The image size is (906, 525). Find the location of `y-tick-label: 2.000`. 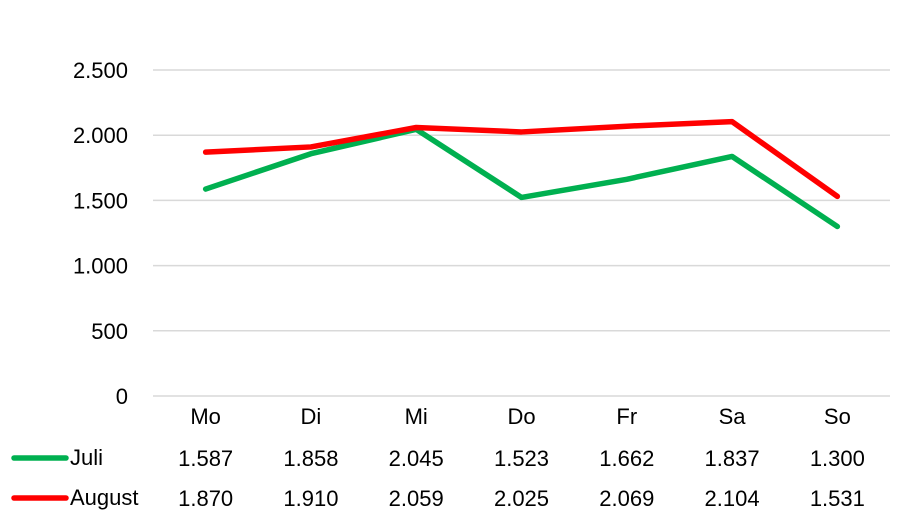

y-tick-label: 2.000 is located at coordinates (100, 135).